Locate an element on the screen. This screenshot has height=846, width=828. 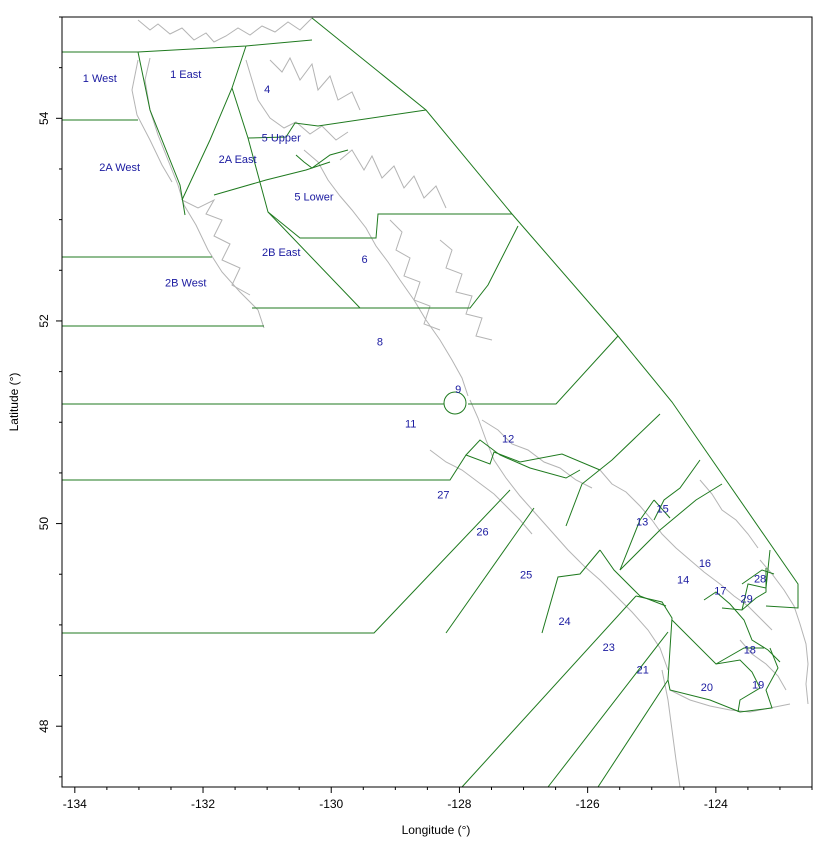
area-label: 14 is located at coordinates (683, 580).